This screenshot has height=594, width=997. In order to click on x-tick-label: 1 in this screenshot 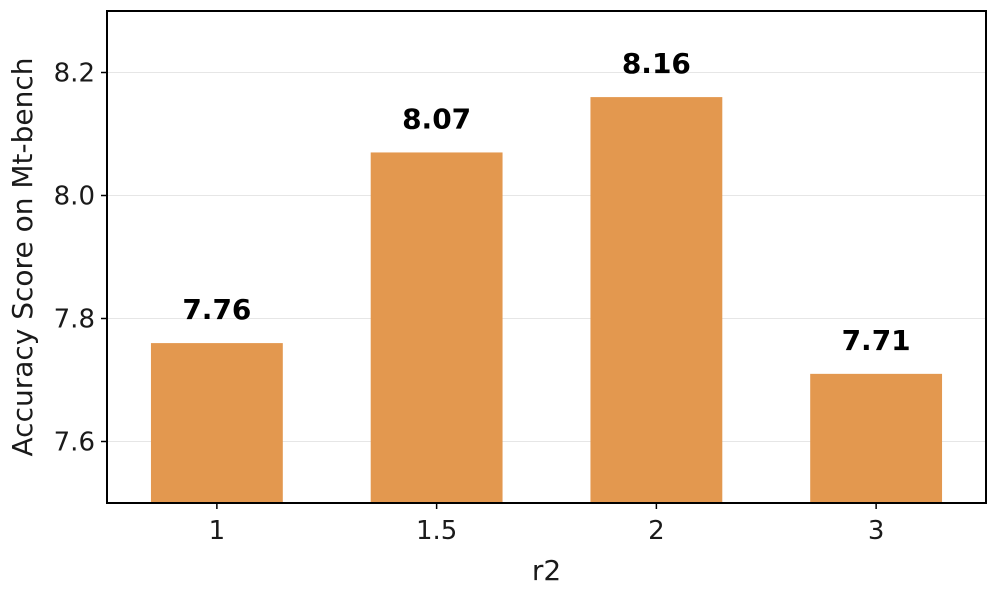, I will do `click(217, 531)`.